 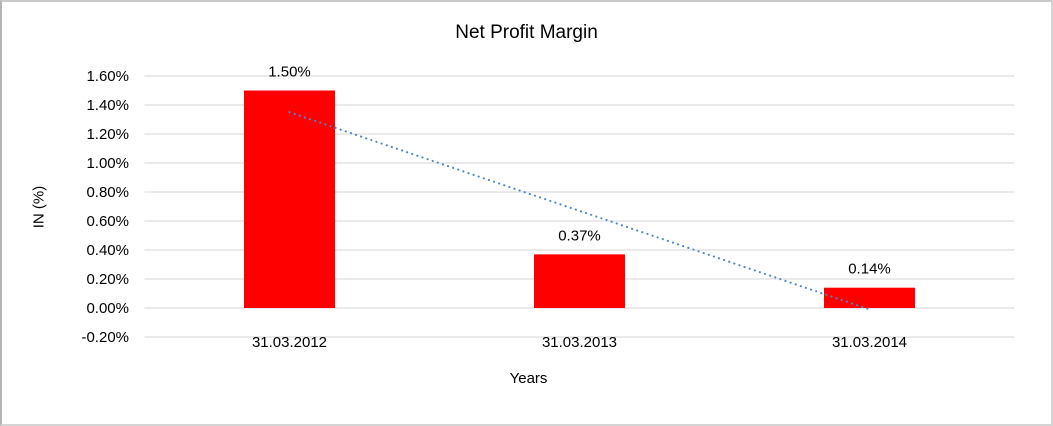 I want to click on x-tick-label: 31.03.2014, so click(x=869, y=342).